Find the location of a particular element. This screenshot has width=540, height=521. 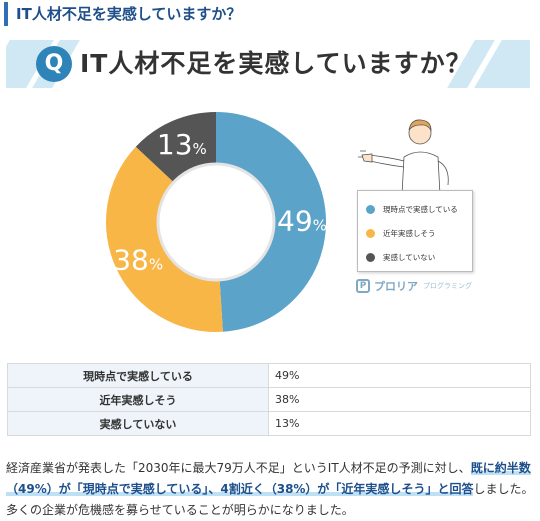

section-heading: IT人材不足を実感していますか？ is located at coordinates (269, 14).